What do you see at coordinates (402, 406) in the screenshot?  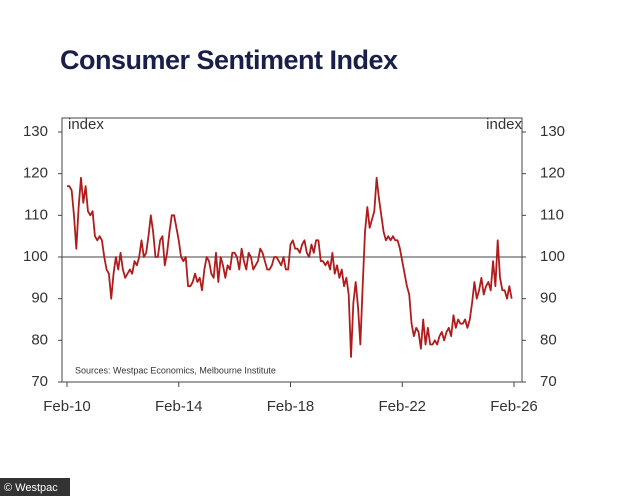 I see `x-tick-label: Feb-22` at bounding box center [402, 406].